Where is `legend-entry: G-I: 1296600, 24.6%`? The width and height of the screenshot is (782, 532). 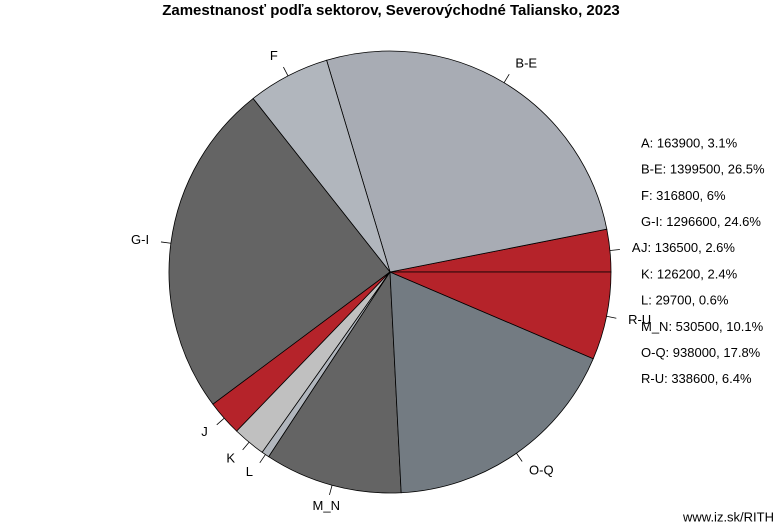
legend-entry: G-I: 1296600, 24.6% is located at coordinates (701, 221).